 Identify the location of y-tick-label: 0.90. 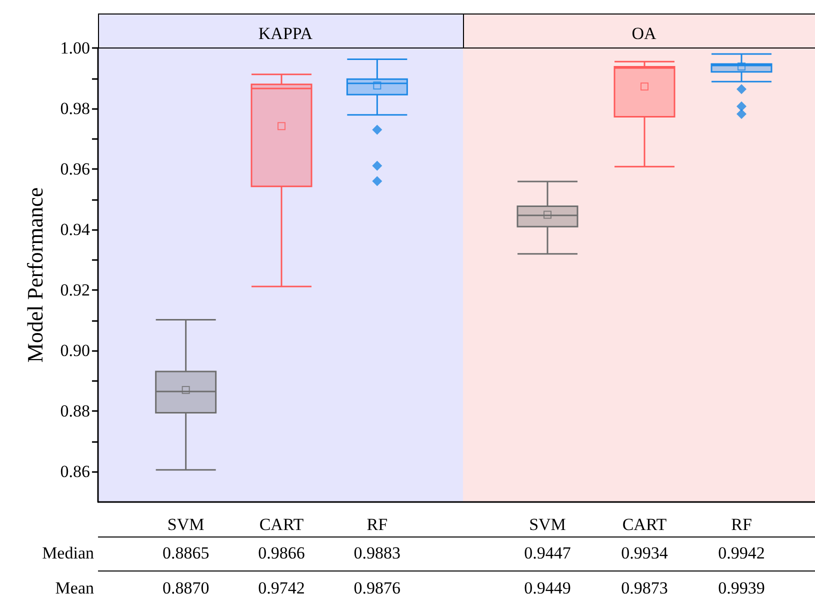
(75, 350).